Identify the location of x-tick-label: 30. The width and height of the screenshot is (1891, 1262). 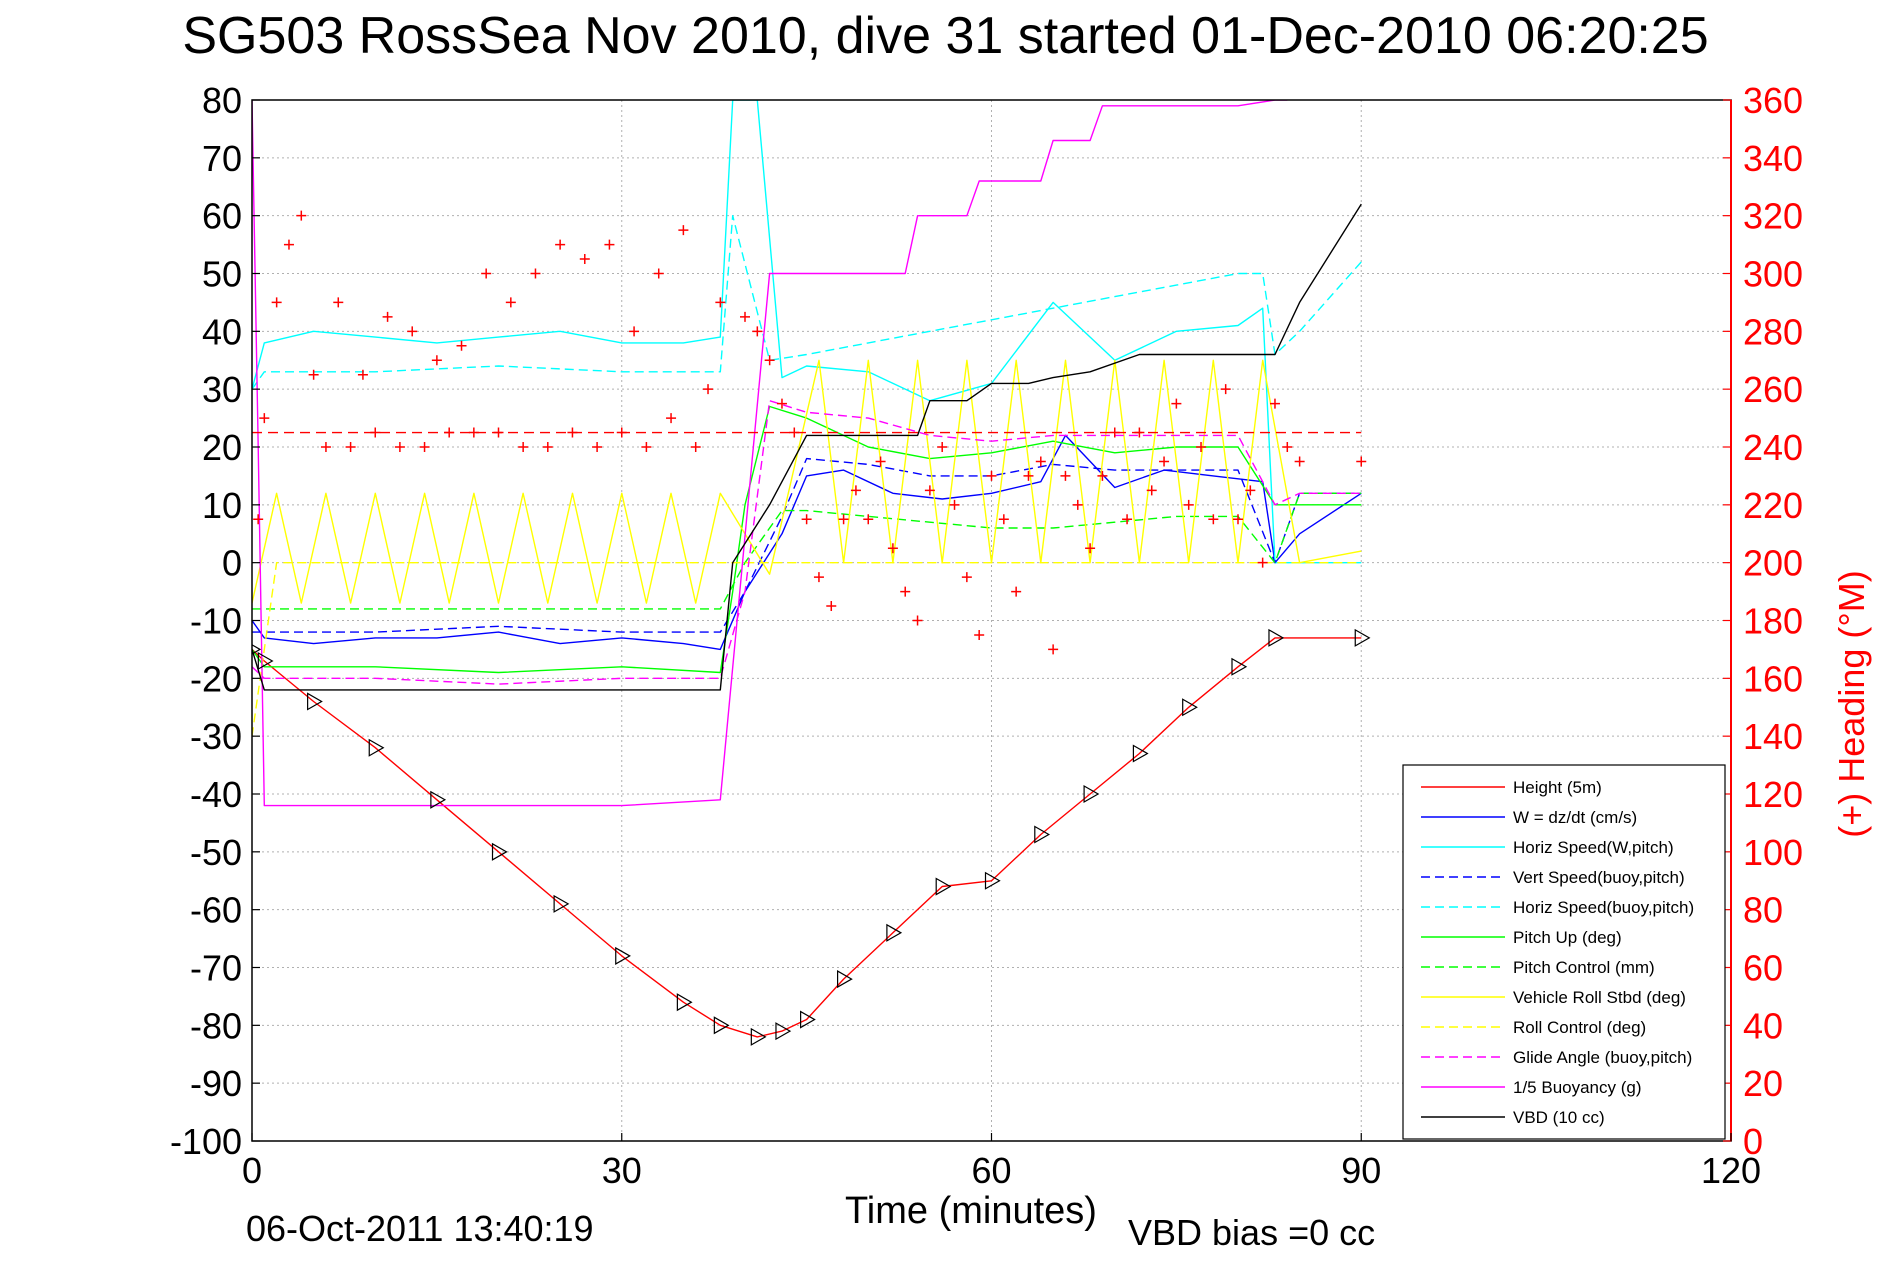
(622, 1170).